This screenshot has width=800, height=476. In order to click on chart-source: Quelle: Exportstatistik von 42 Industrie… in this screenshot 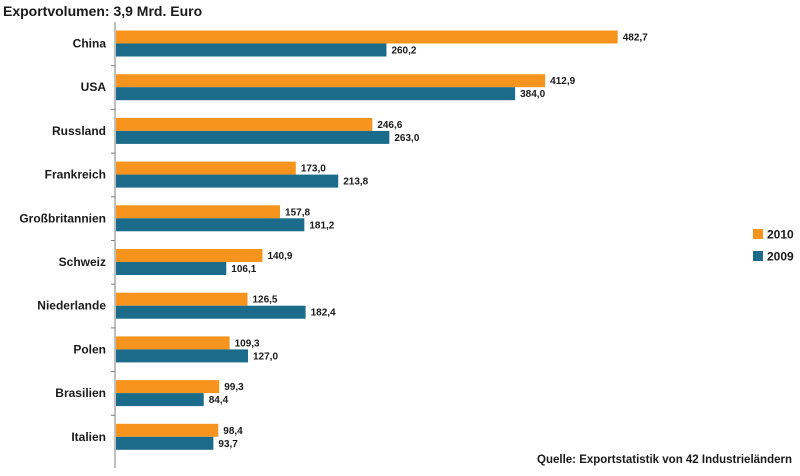, I will do `click(664, 460)`.